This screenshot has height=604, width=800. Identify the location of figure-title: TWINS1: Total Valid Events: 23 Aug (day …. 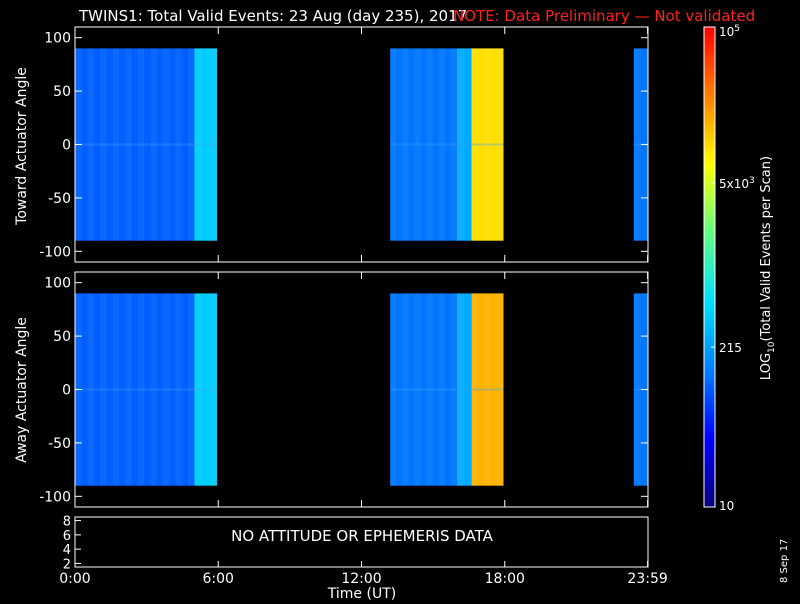
(272, 16).